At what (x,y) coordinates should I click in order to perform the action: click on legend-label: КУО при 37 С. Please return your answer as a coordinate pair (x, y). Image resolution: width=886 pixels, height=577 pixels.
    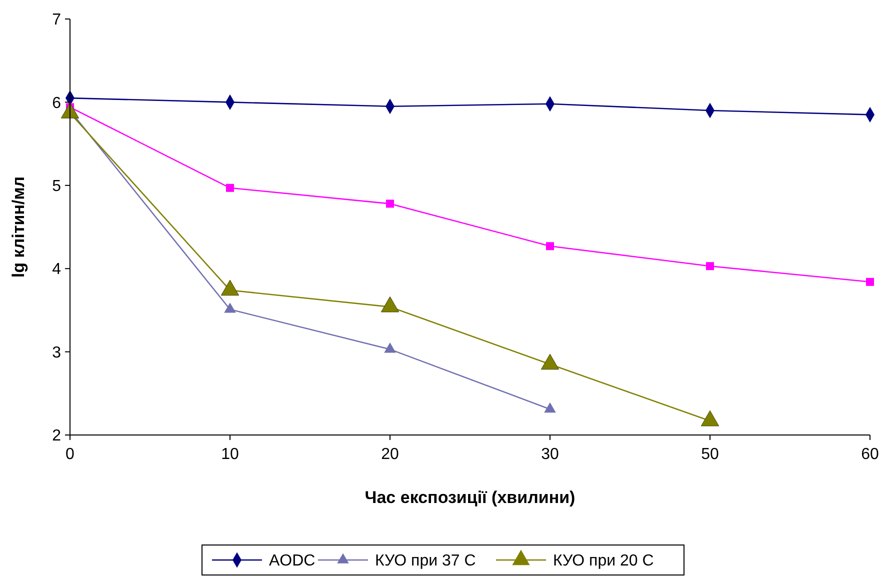
    Looking at the image, I should click on (425, 561).